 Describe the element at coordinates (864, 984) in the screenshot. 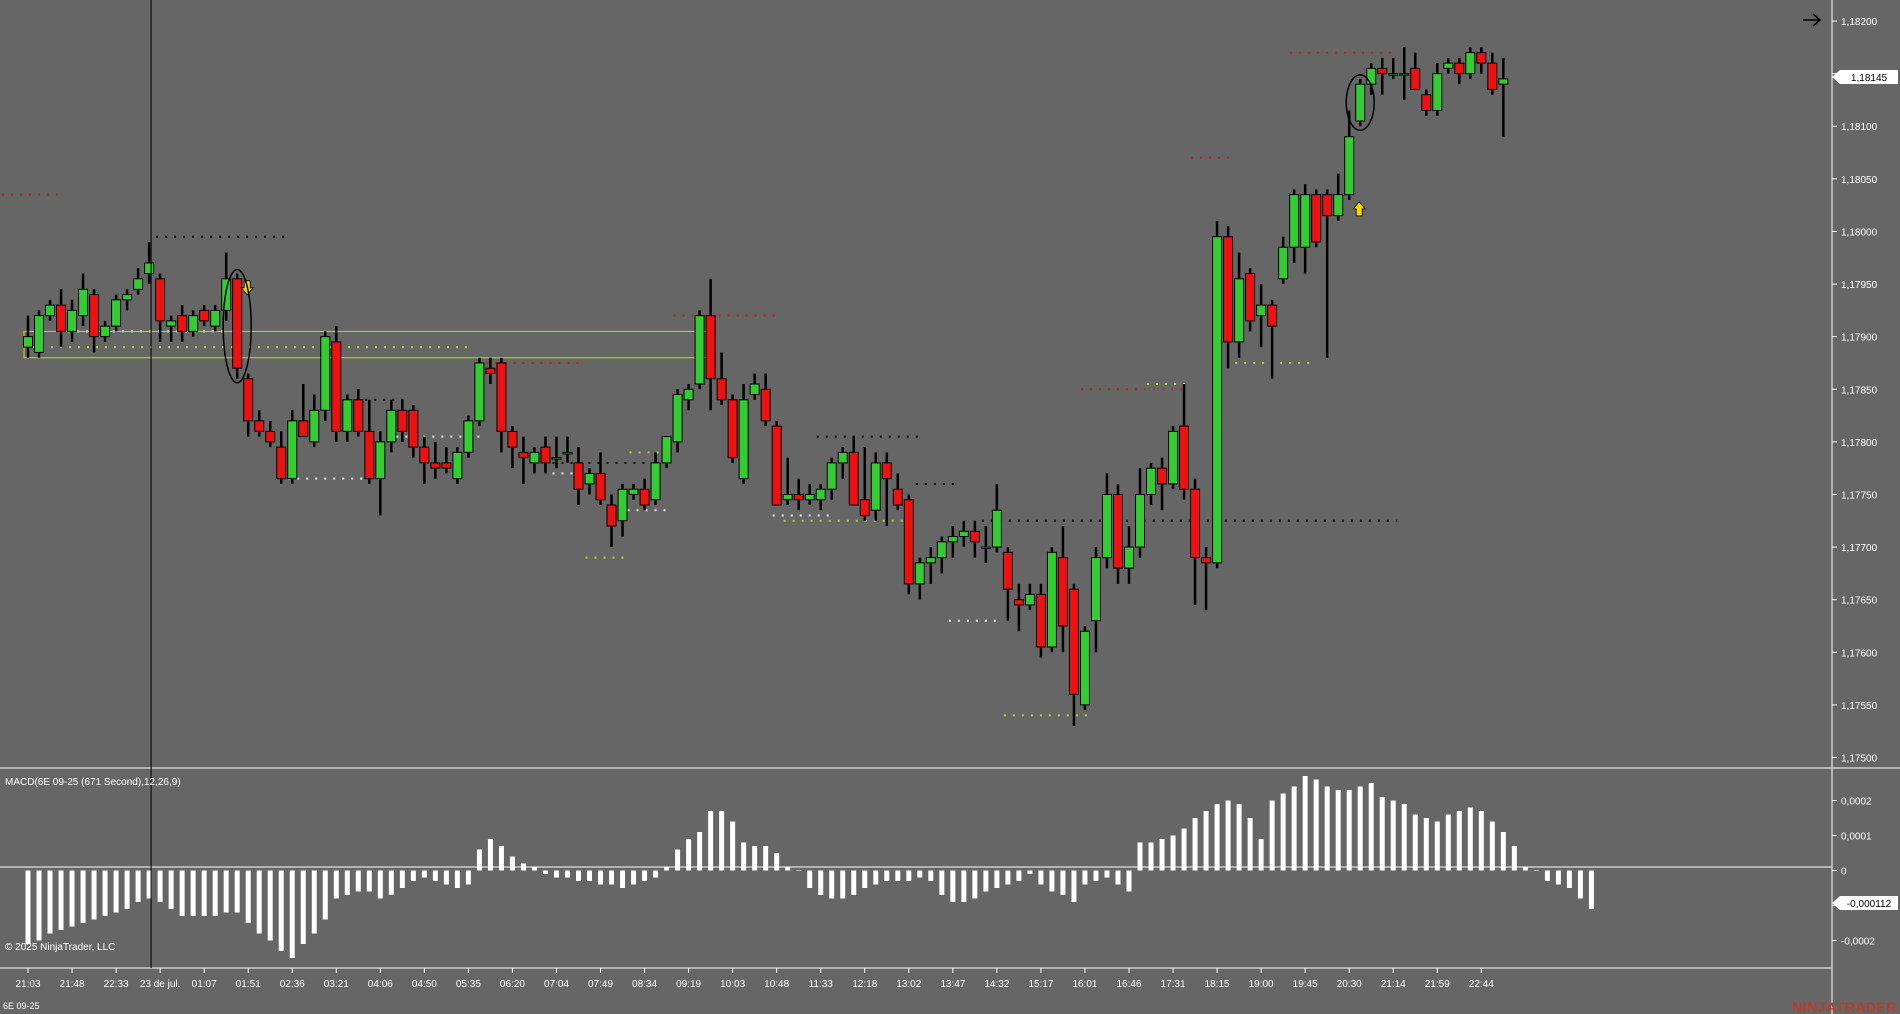

I see `time-tick-label: 12:18` at that location.